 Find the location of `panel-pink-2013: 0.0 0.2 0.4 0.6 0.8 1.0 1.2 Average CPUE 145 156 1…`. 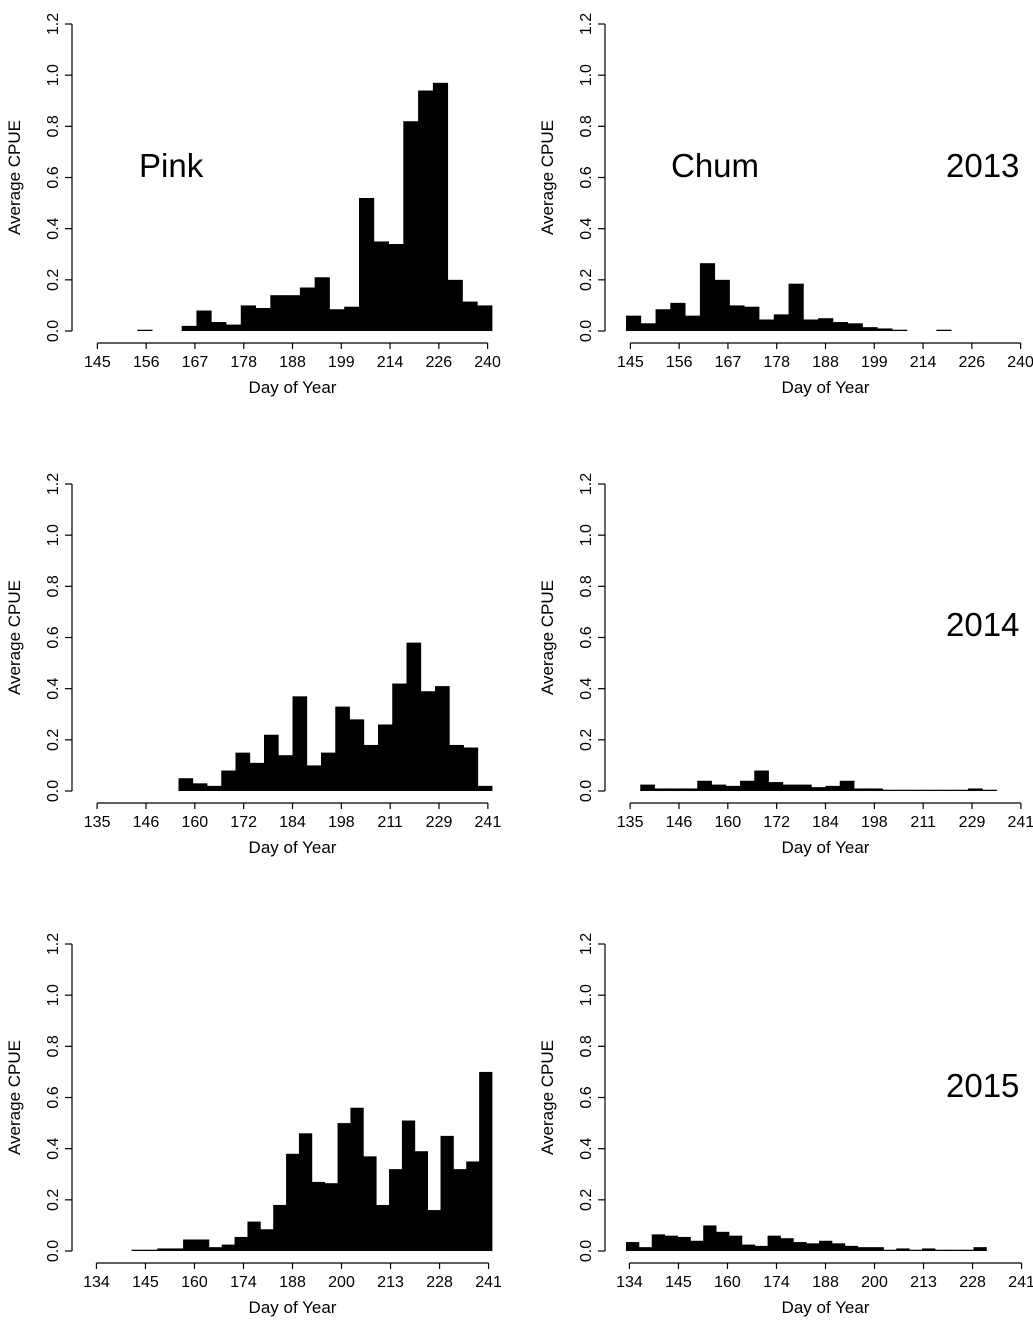

panel-pink-2013: 0.0 0.2 0.4 0.6 0.8 1.0 1.2 Average CPUE 145 156 1… is located at coordinates (253, 205).